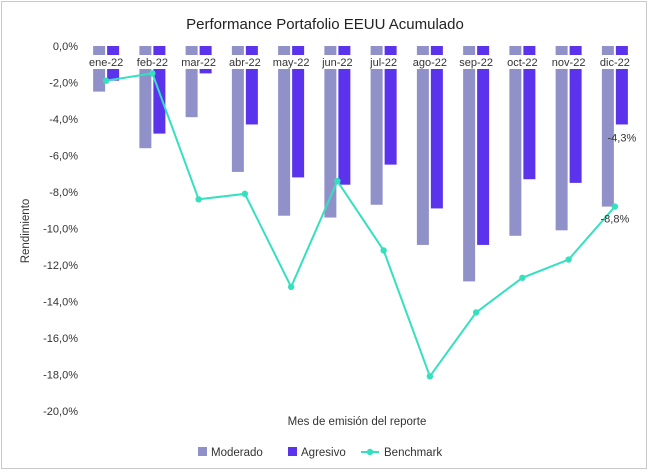 The height and width of the screenshot is (475, 650). I want to click on x-tick-label: feb-22, so click(152, 63).